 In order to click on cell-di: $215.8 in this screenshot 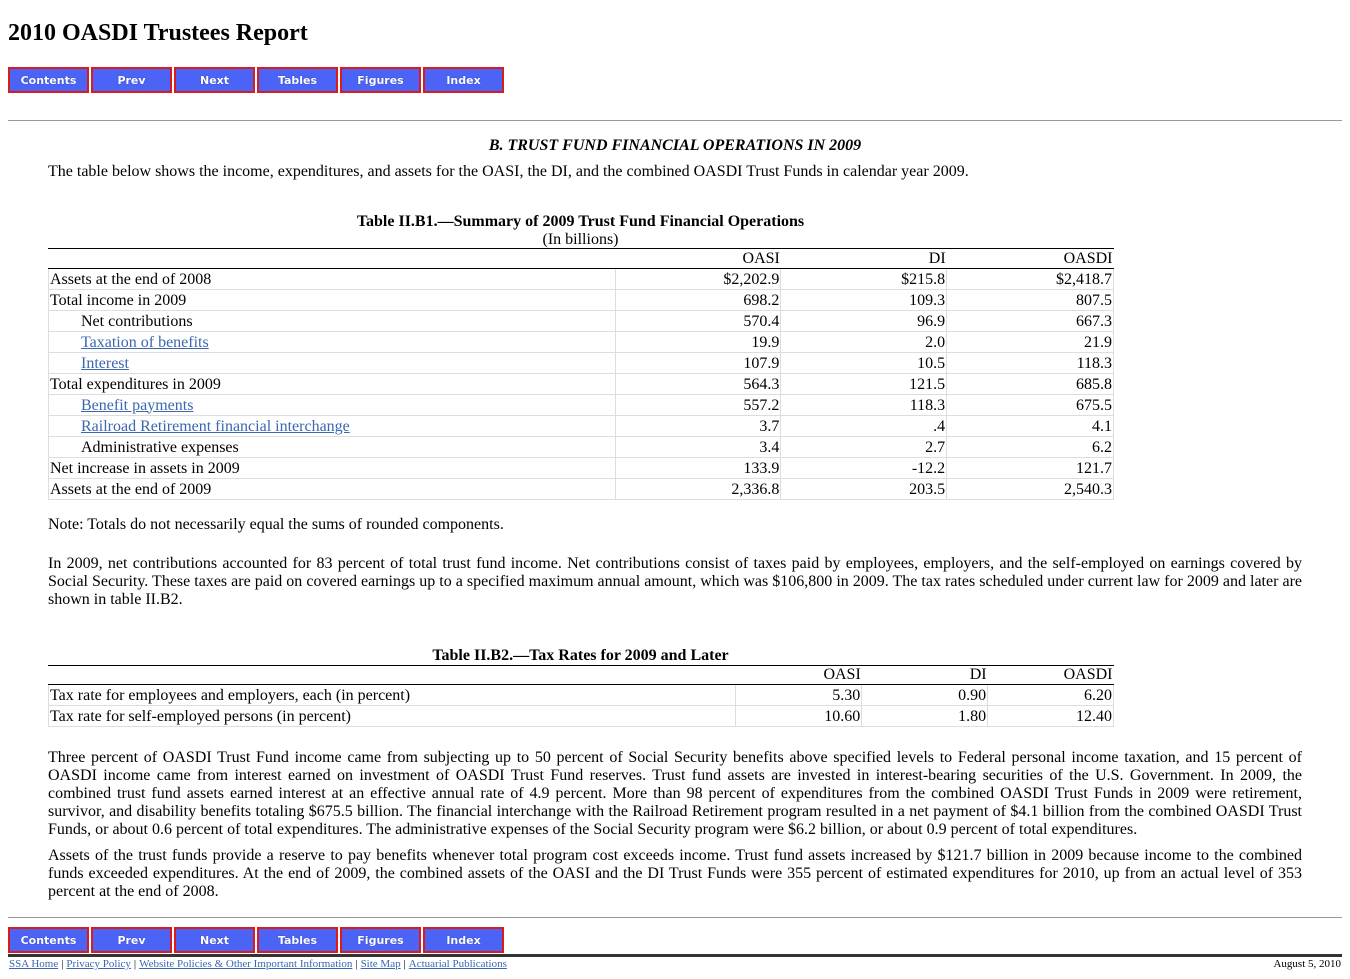, I will do `click(864, 279)`.